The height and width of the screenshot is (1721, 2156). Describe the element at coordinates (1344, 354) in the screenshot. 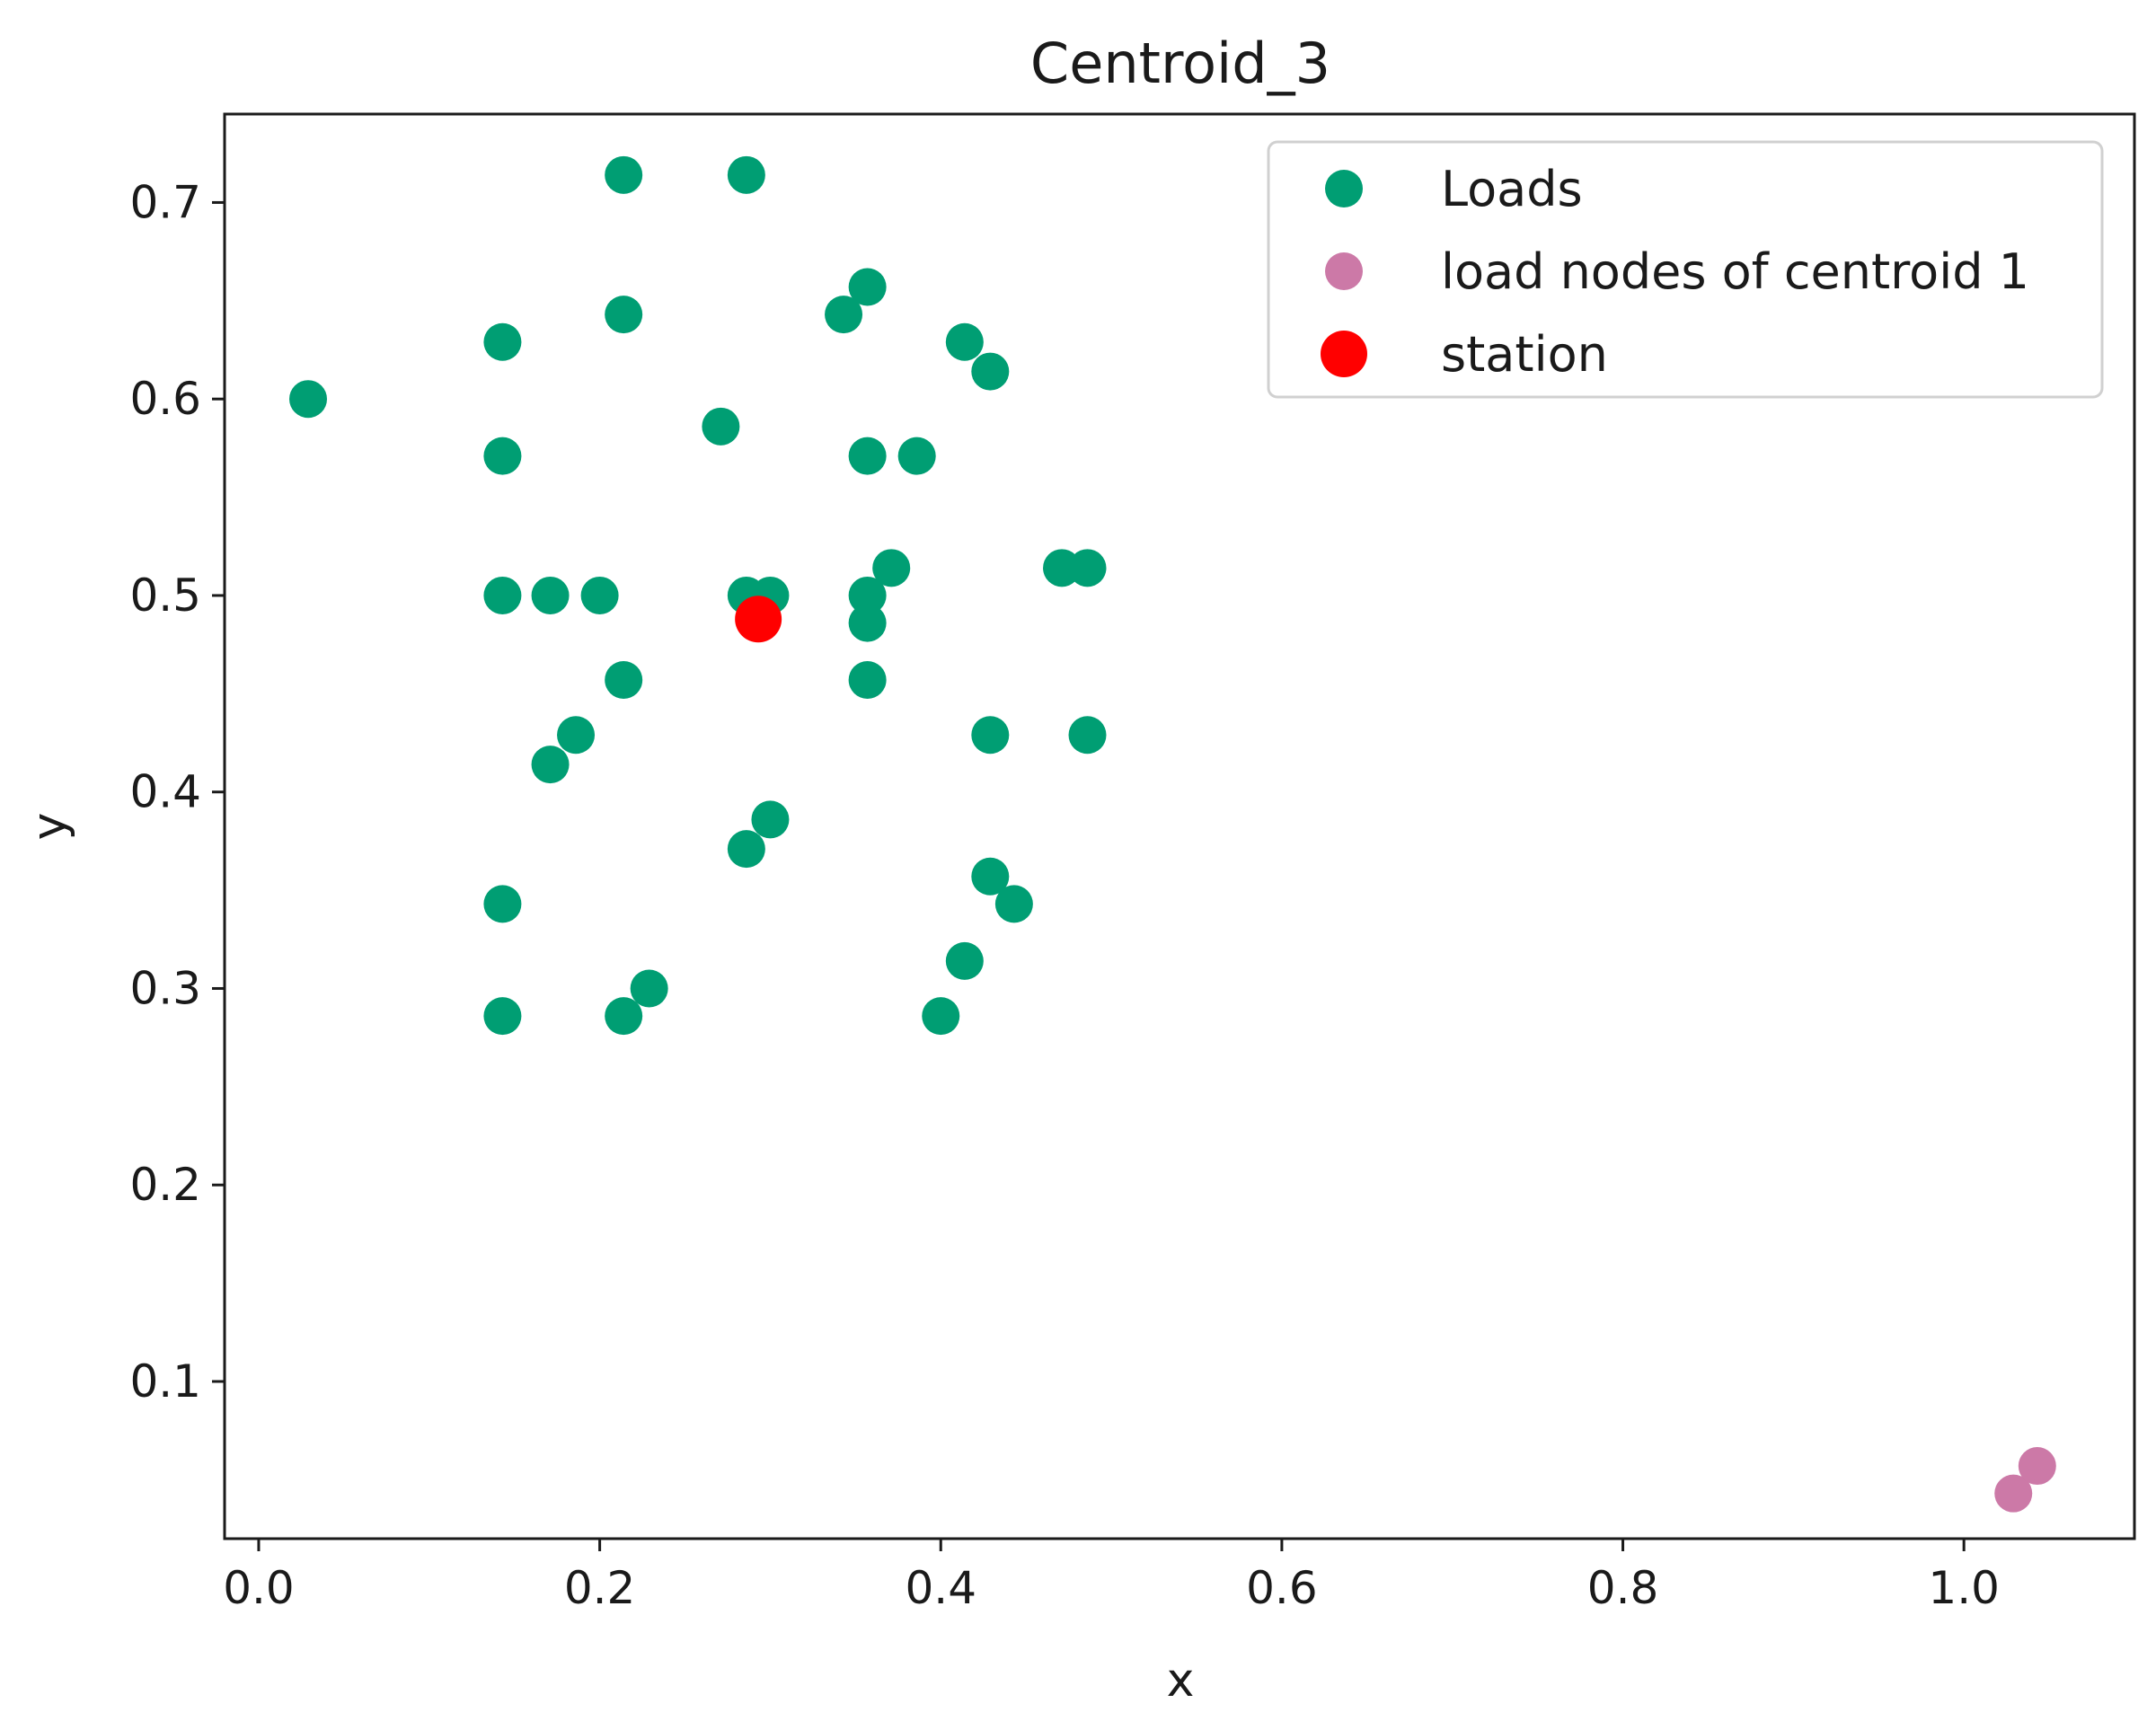

I see `legend-marker-station` at that location.